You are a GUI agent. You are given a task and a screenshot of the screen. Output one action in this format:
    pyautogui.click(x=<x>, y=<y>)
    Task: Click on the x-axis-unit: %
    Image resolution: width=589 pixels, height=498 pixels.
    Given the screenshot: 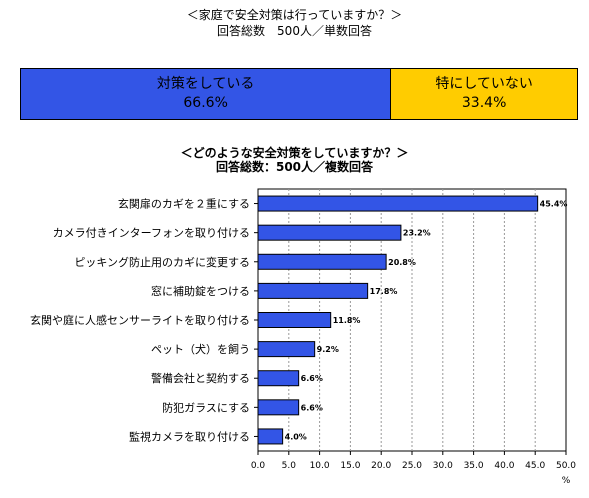 What is the action you would take?
    pyautogui.click(x=566, y=481)
    